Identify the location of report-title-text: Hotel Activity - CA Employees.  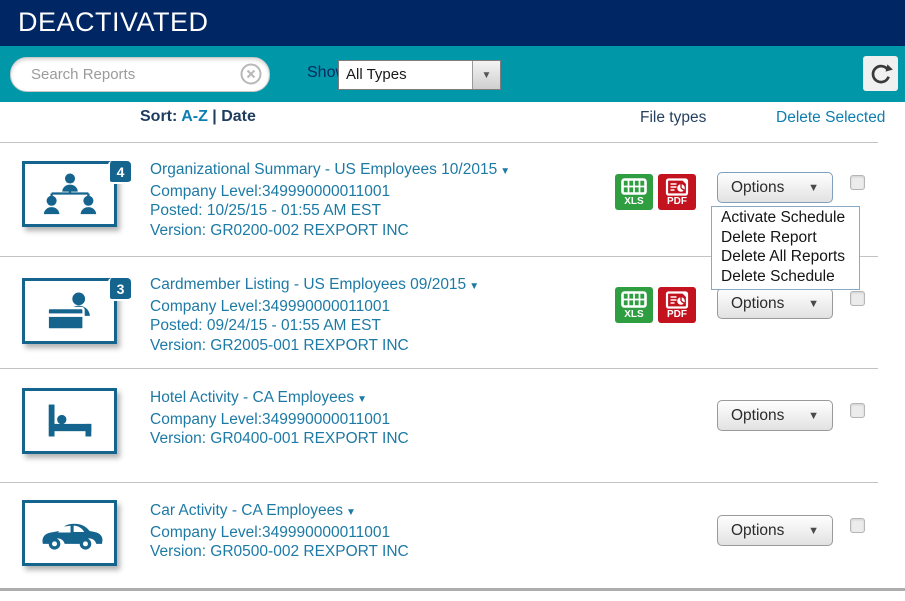
(252, 397).